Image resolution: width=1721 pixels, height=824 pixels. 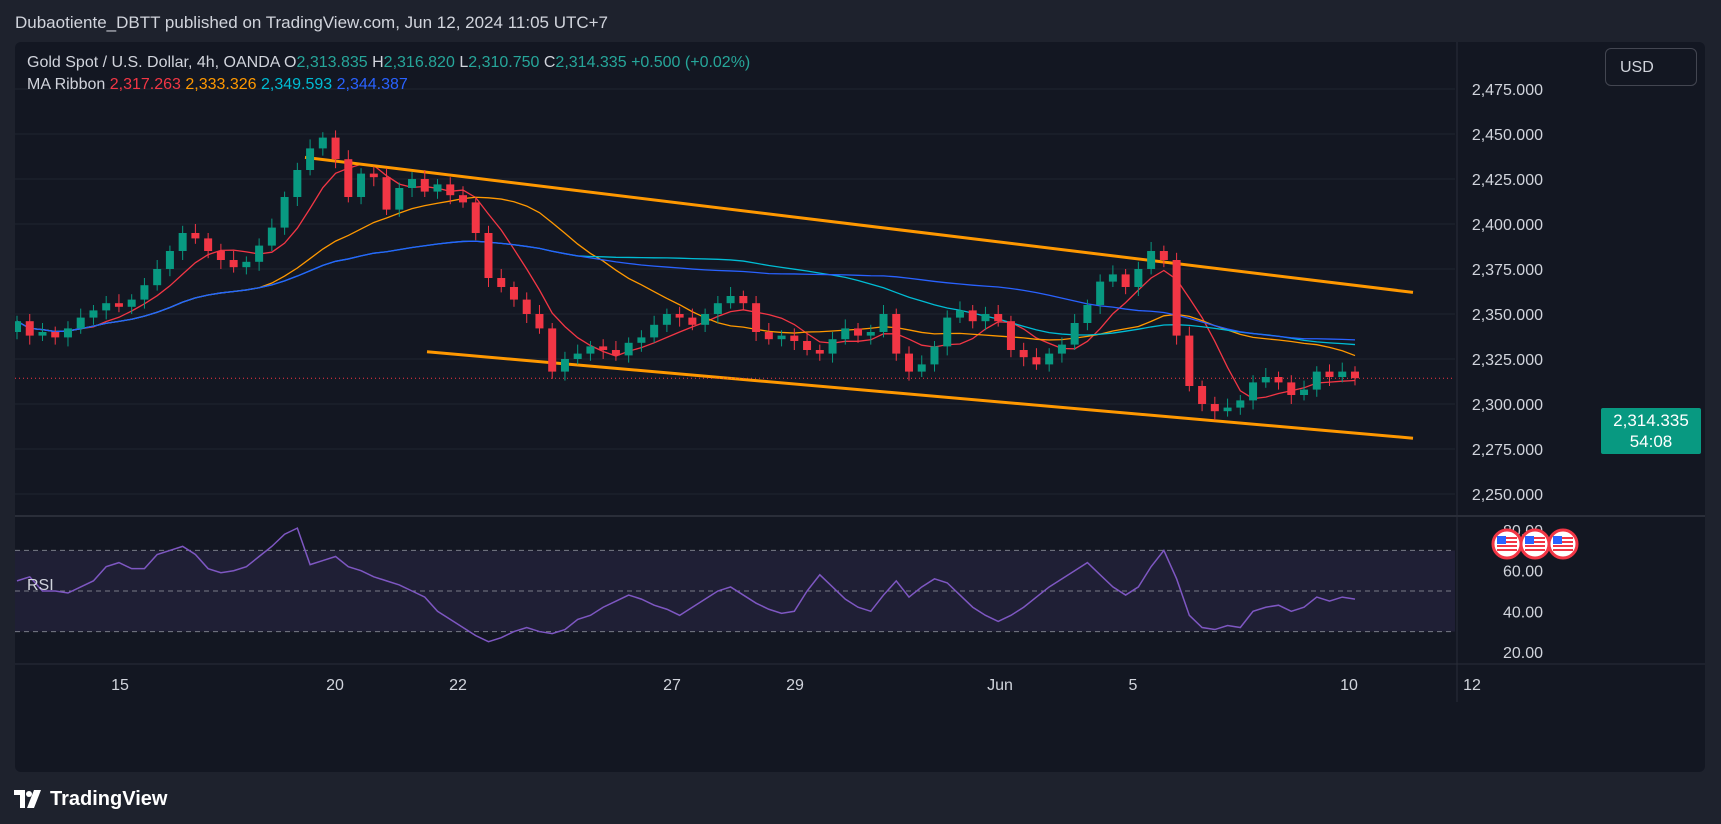 What do you see at coordinates (1507, 90) in the screenshot?
I see `price-tick-label: 2,475.000` at bounding box center [1507, 90].